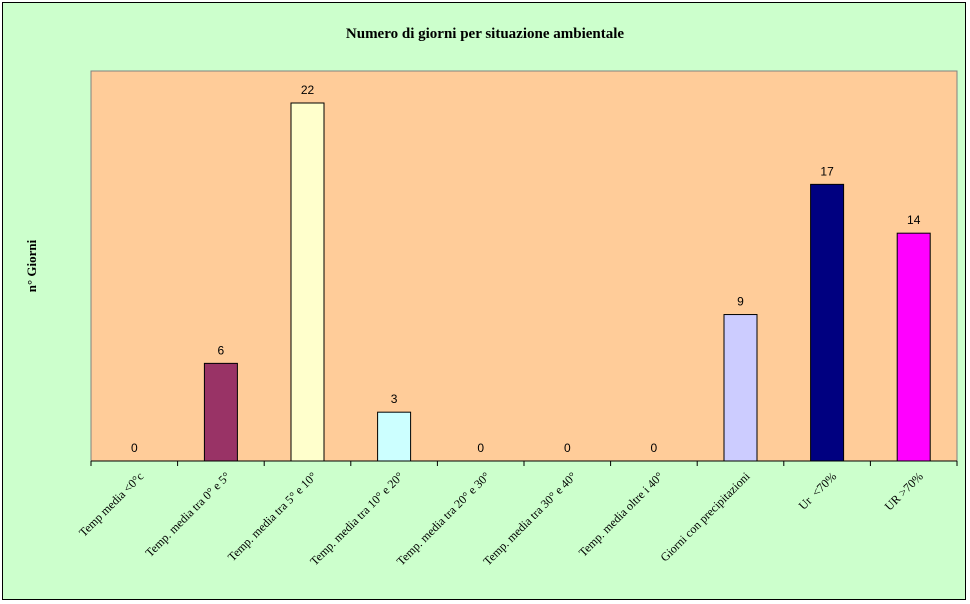 The width and height of the screenshot is (970, 604). Describe the element at coordinates (914, 220) in the screenshot. I see `data-label: 14` at that location.